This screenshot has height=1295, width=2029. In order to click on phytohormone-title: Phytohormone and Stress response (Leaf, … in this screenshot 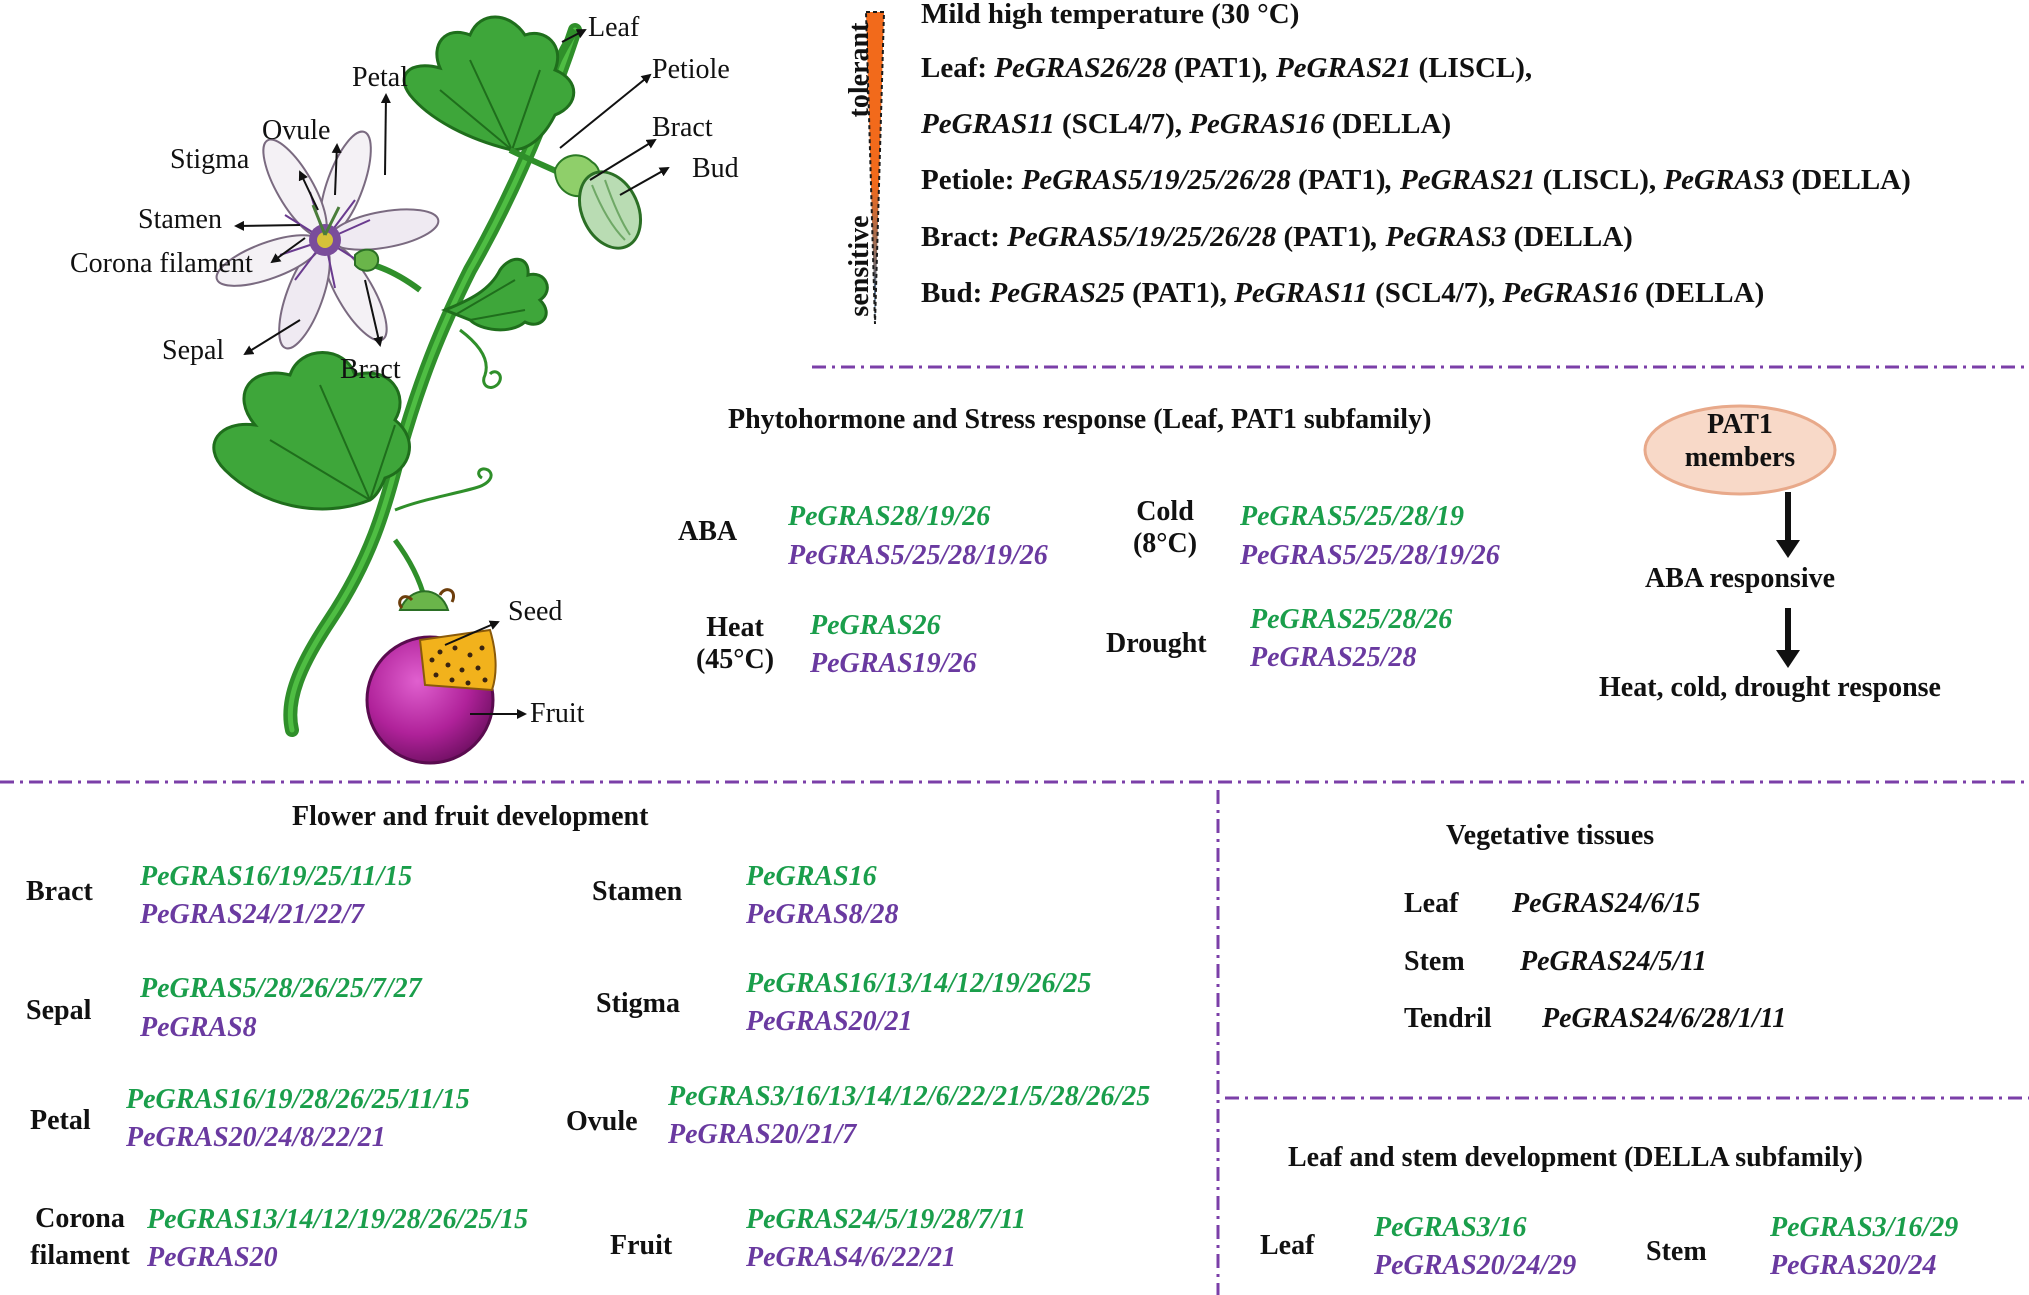, I will do `click(1080, 419)`.